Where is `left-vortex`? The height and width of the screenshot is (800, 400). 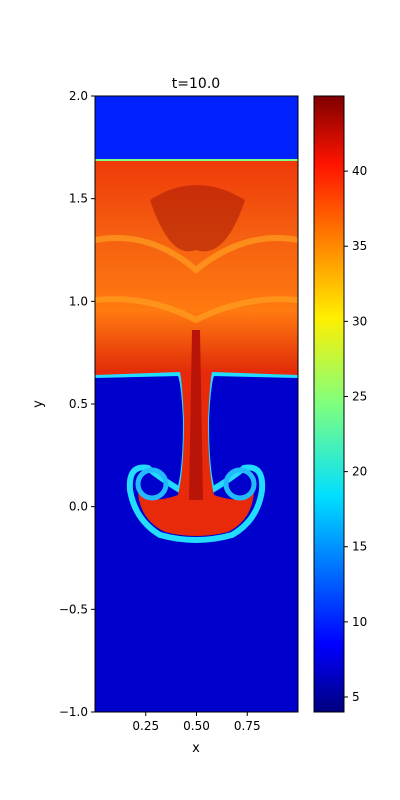
left-vortex is located at coordinates (152, 484).